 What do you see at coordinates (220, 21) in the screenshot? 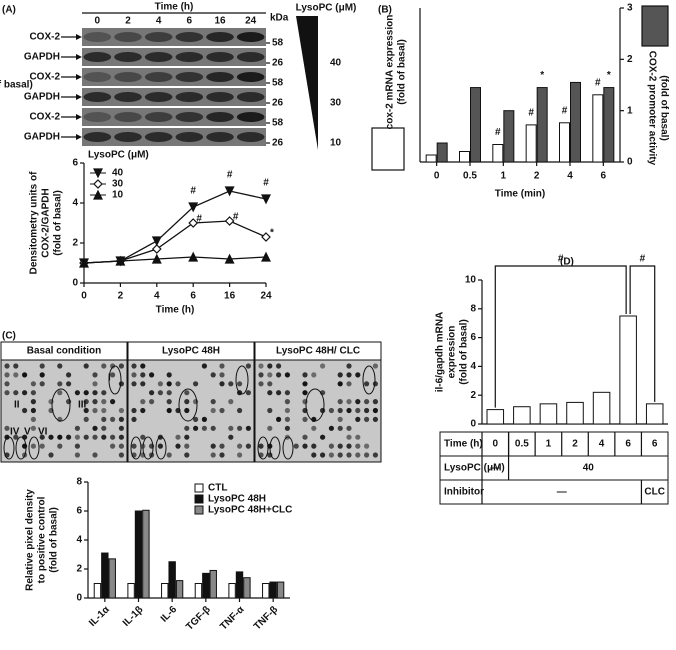
I see `blot-time: 16` at bounding box center [220, 21].